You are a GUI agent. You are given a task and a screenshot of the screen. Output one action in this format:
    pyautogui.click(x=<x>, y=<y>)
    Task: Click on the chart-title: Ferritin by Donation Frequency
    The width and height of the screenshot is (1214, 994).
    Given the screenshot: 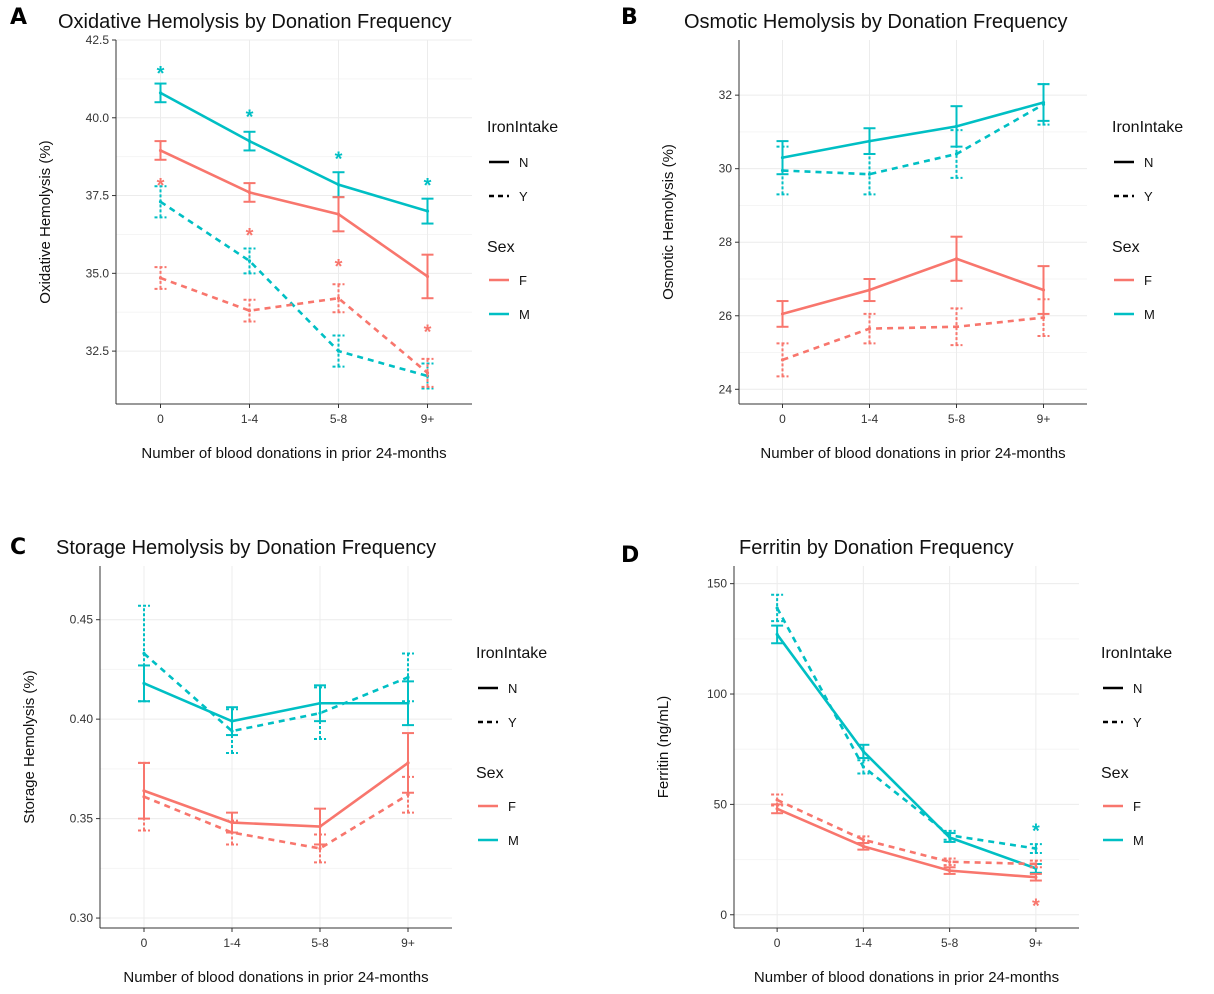 What is the action you would take?
    pyautogui.click(x=876, y=548)
    